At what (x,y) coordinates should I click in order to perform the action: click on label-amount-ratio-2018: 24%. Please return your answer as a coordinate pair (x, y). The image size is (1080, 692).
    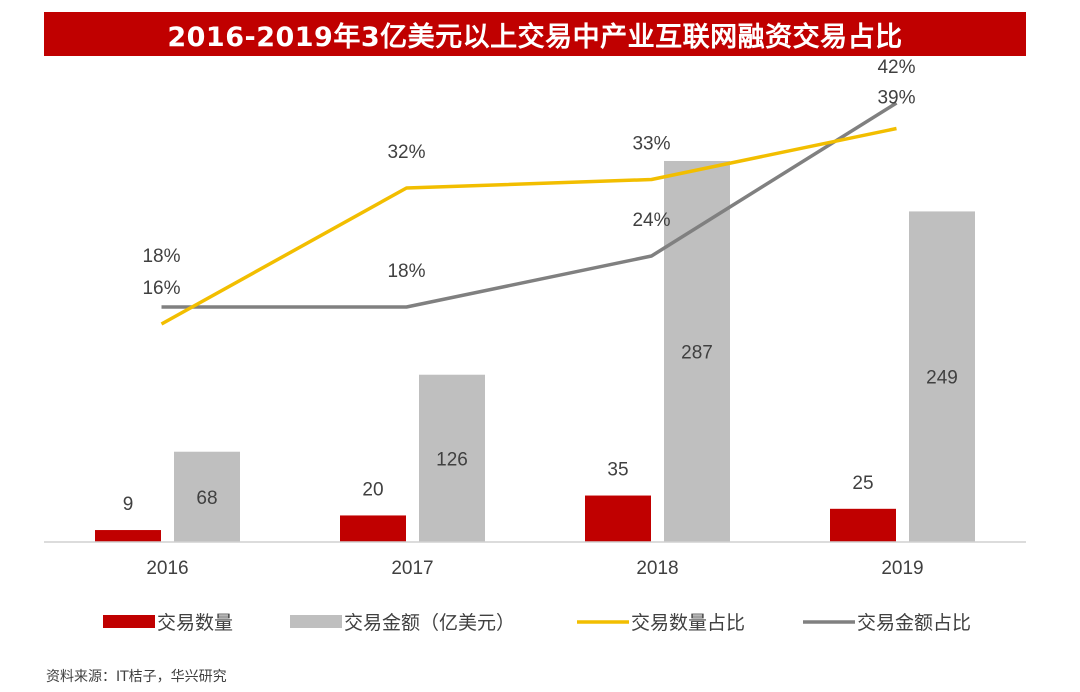
    Looking at the image, I should click on (651, 220).